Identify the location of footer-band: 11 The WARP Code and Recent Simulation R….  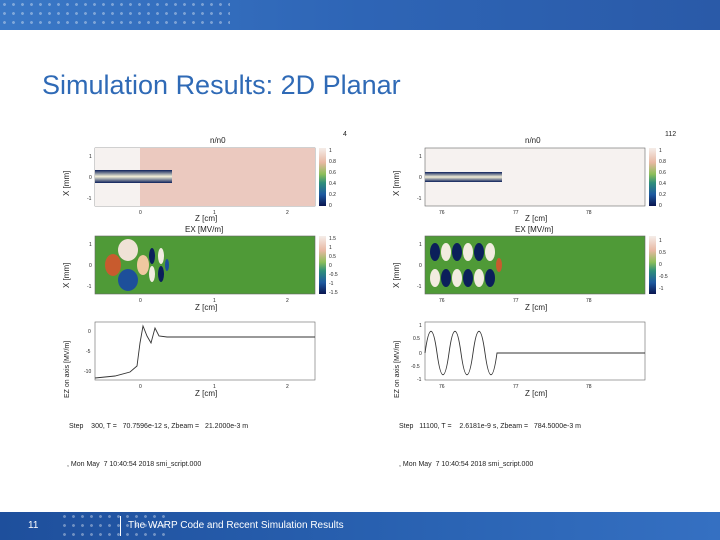
(360, 526).